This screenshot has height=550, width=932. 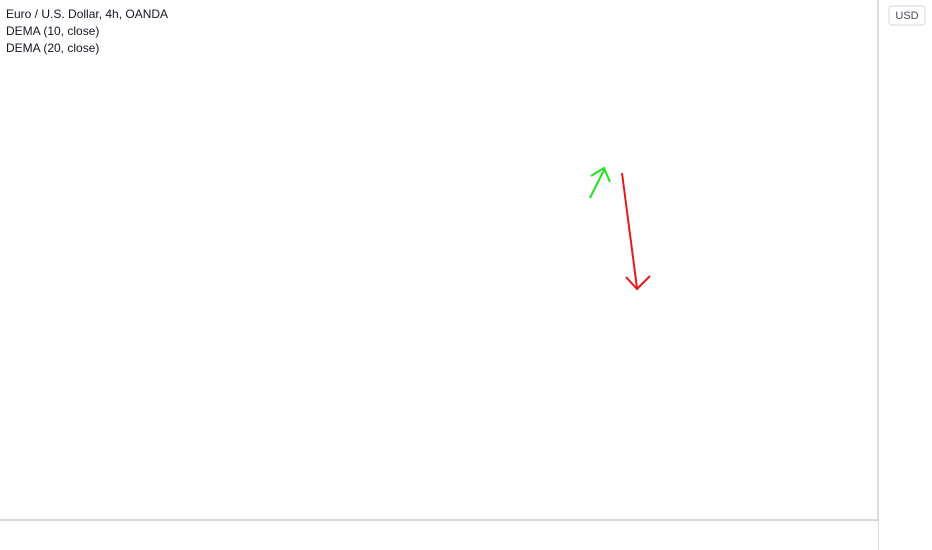 What do you see at coordinates (600, 174) in the screenshot?
I see `green-arrow-head` at bounding box center [600, 174].